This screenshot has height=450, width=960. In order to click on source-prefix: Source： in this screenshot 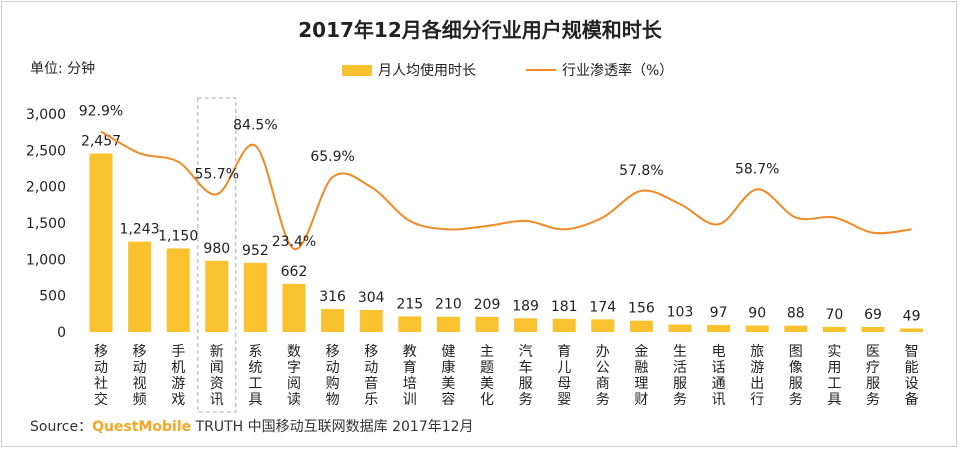, I will do `click(61, 427)`.